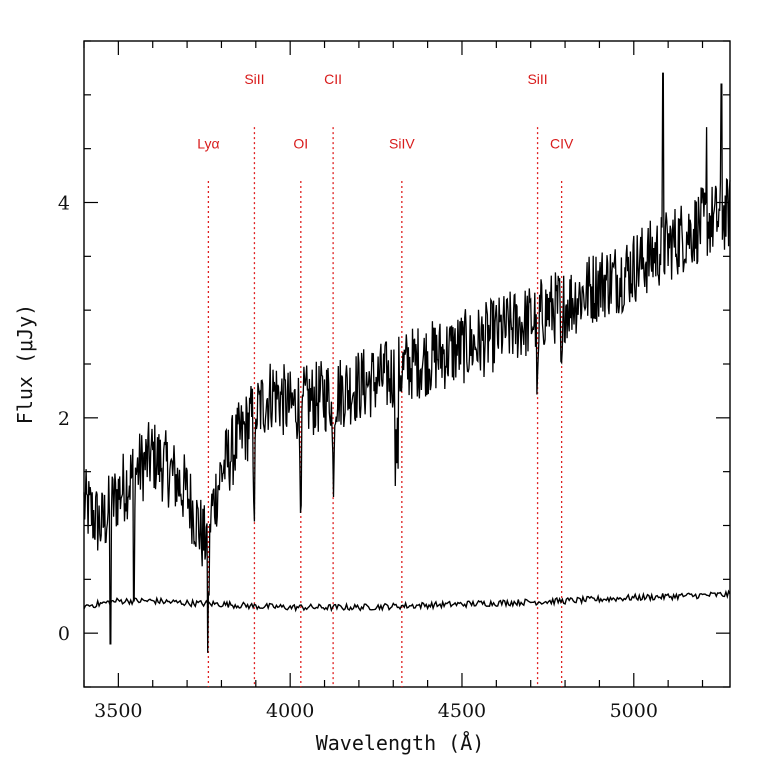  I want to click on x-tick-label: 4000, so click(290, 711).